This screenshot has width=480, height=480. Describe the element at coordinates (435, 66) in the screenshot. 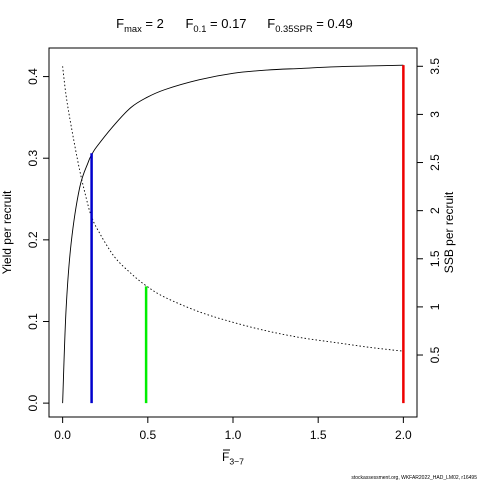

I see `y-right-tick-label: 3.5` at that location.